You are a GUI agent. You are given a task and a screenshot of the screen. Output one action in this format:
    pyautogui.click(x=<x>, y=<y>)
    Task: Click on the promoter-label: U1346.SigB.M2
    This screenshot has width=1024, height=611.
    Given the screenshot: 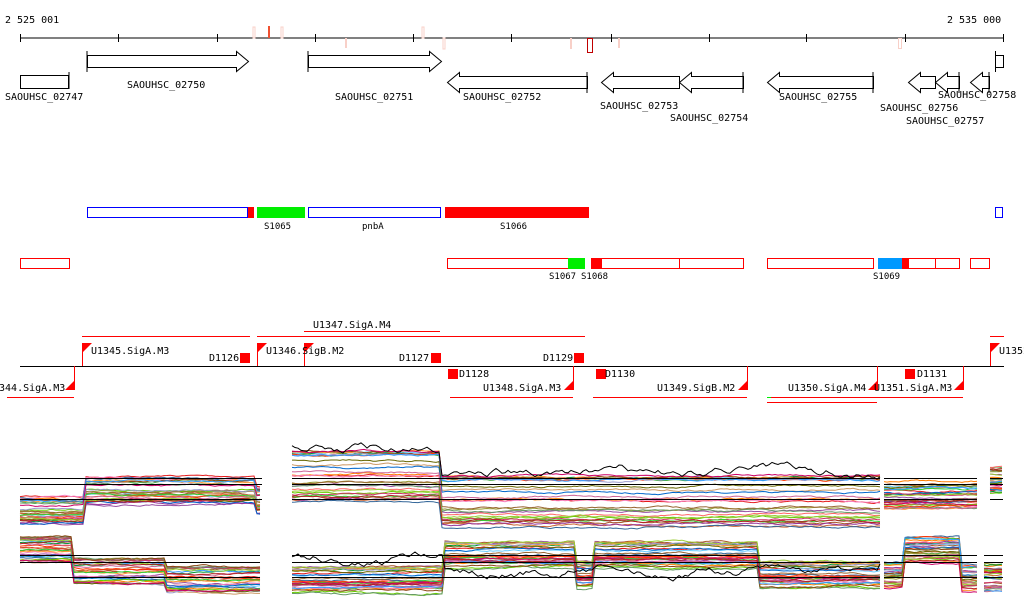 What is the action you would take?
    pyautogui.click(x=305, y=351)
    